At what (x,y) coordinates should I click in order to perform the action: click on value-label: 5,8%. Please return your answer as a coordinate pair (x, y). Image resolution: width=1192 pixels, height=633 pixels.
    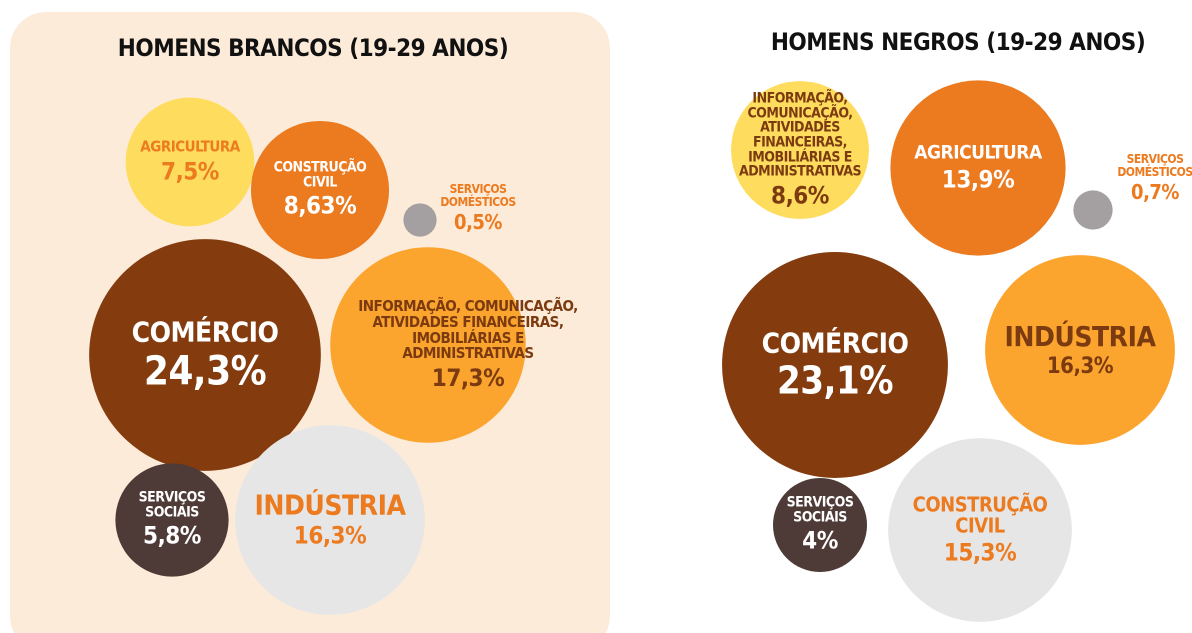
    Looking at the image, I should click on (172, 536).